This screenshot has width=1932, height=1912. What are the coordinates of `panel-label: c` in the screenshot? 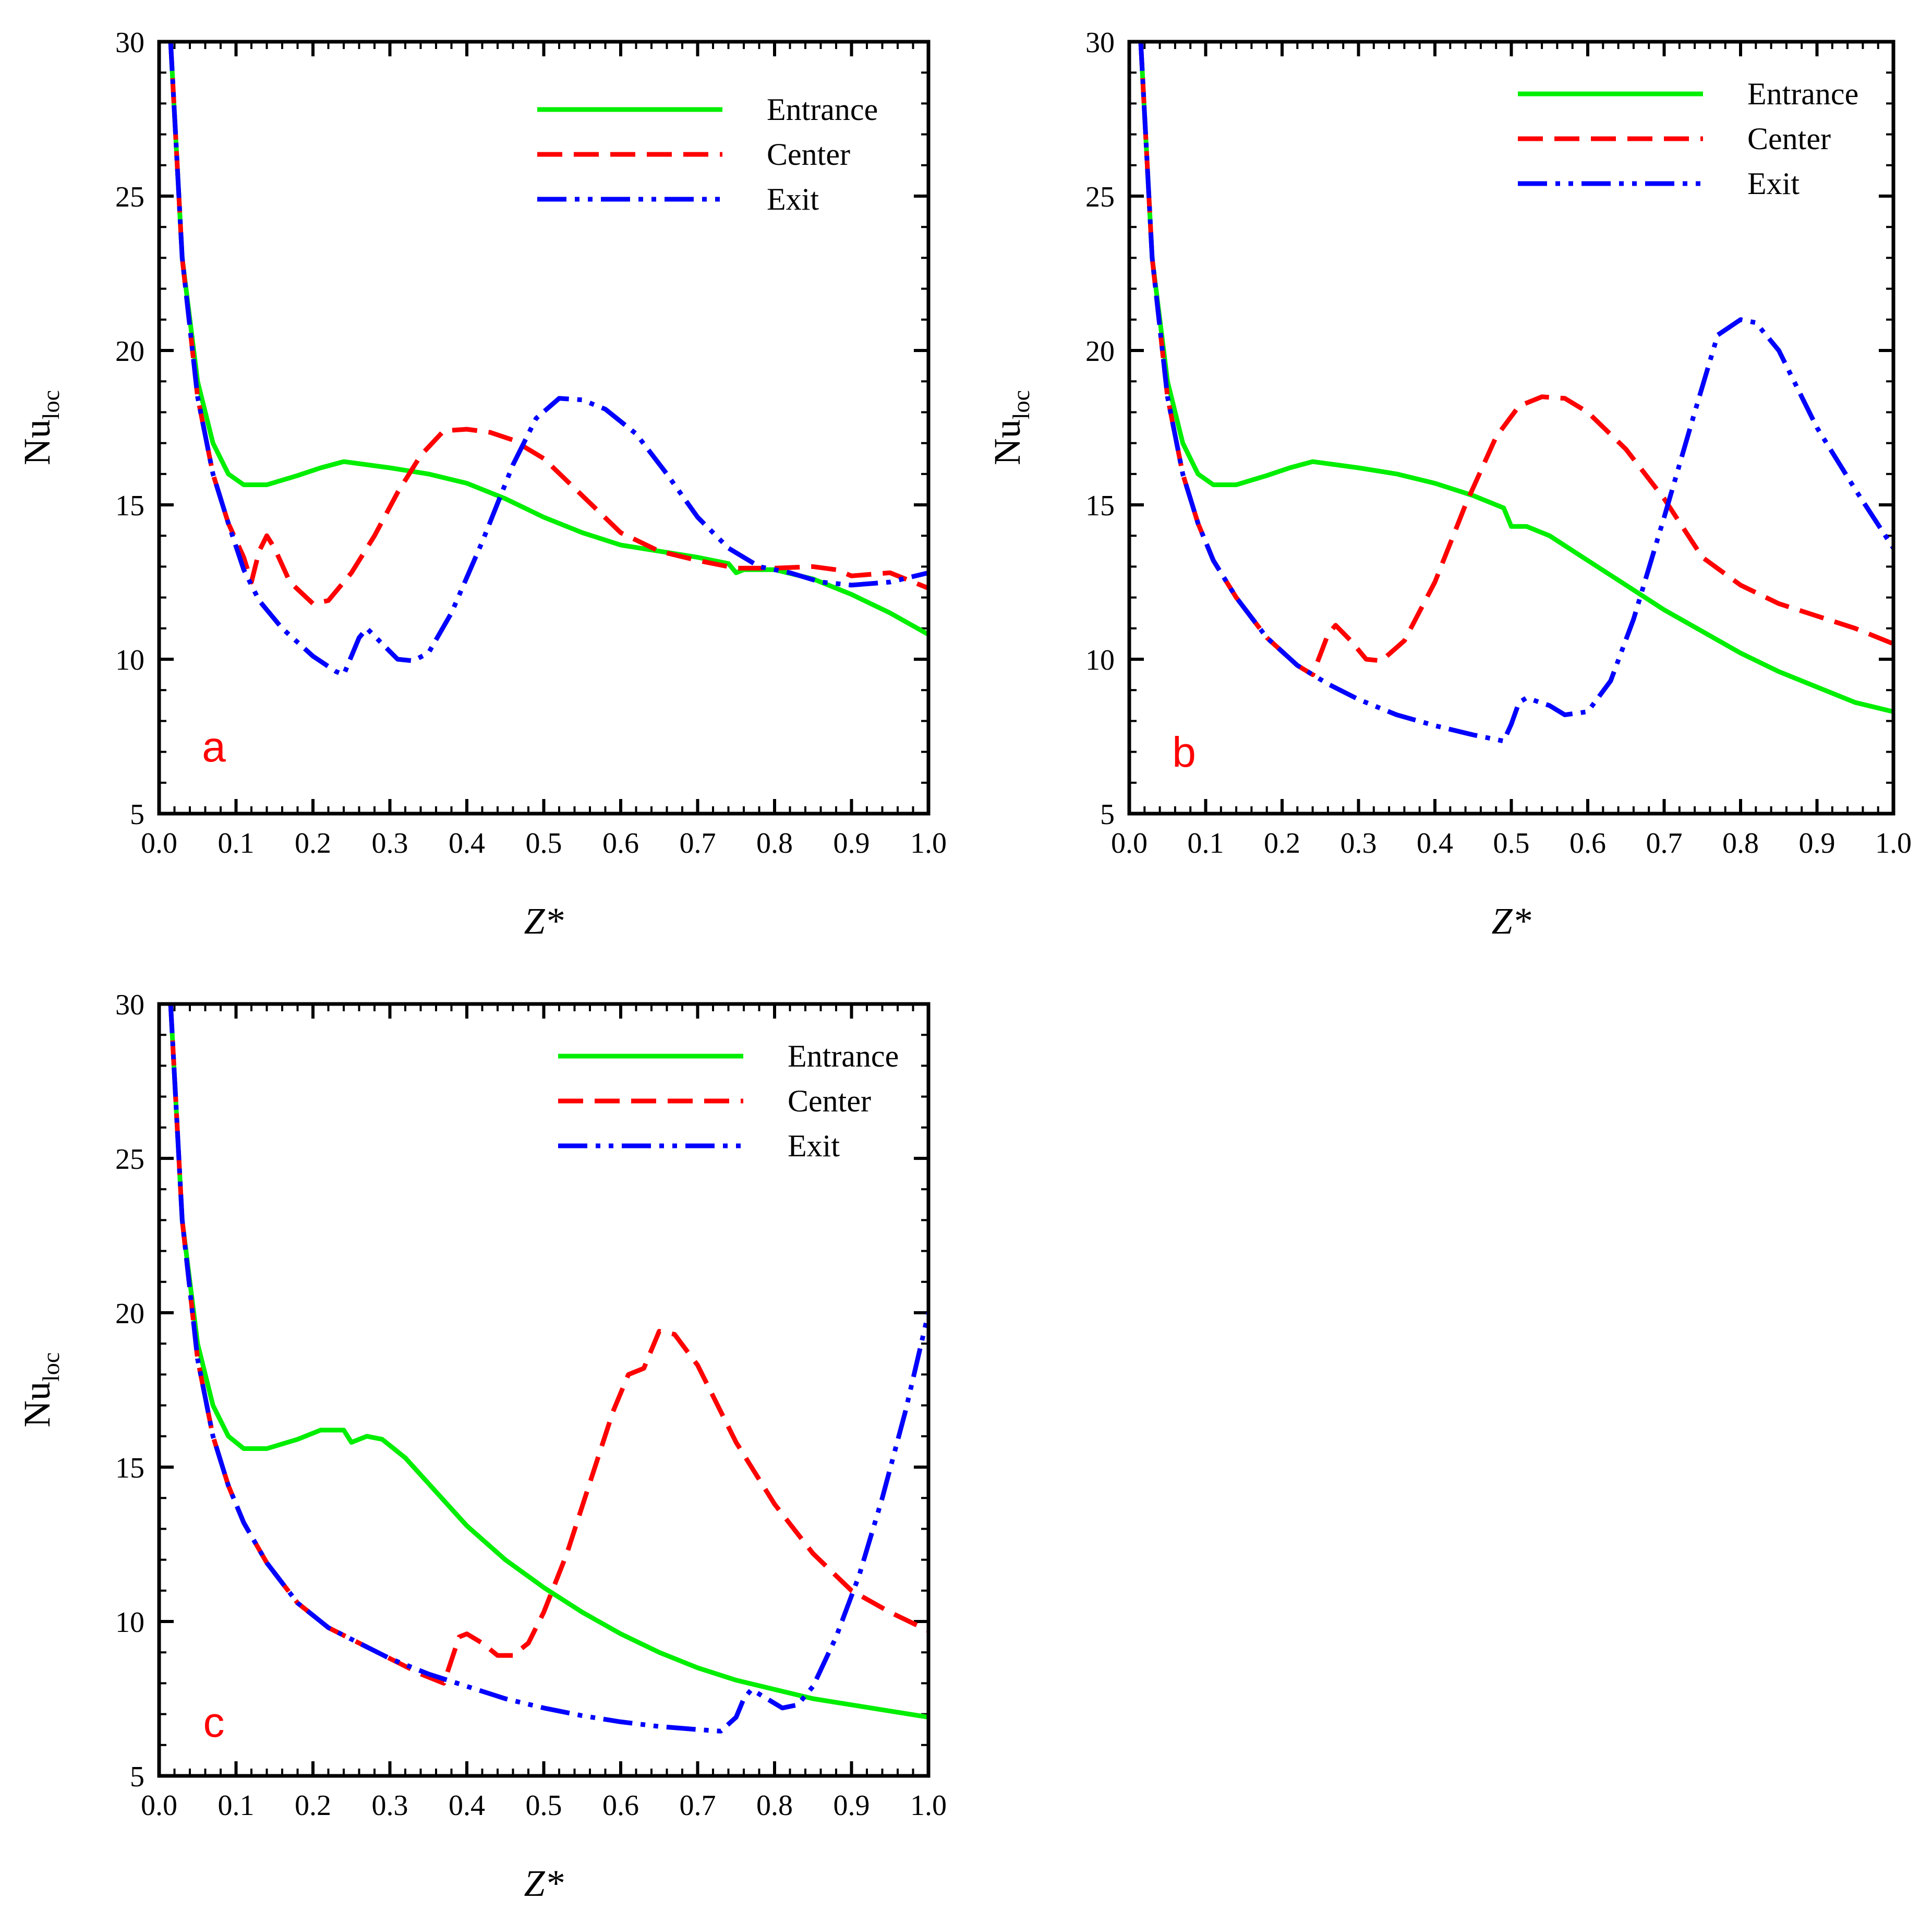 It's located at (214, 1723).